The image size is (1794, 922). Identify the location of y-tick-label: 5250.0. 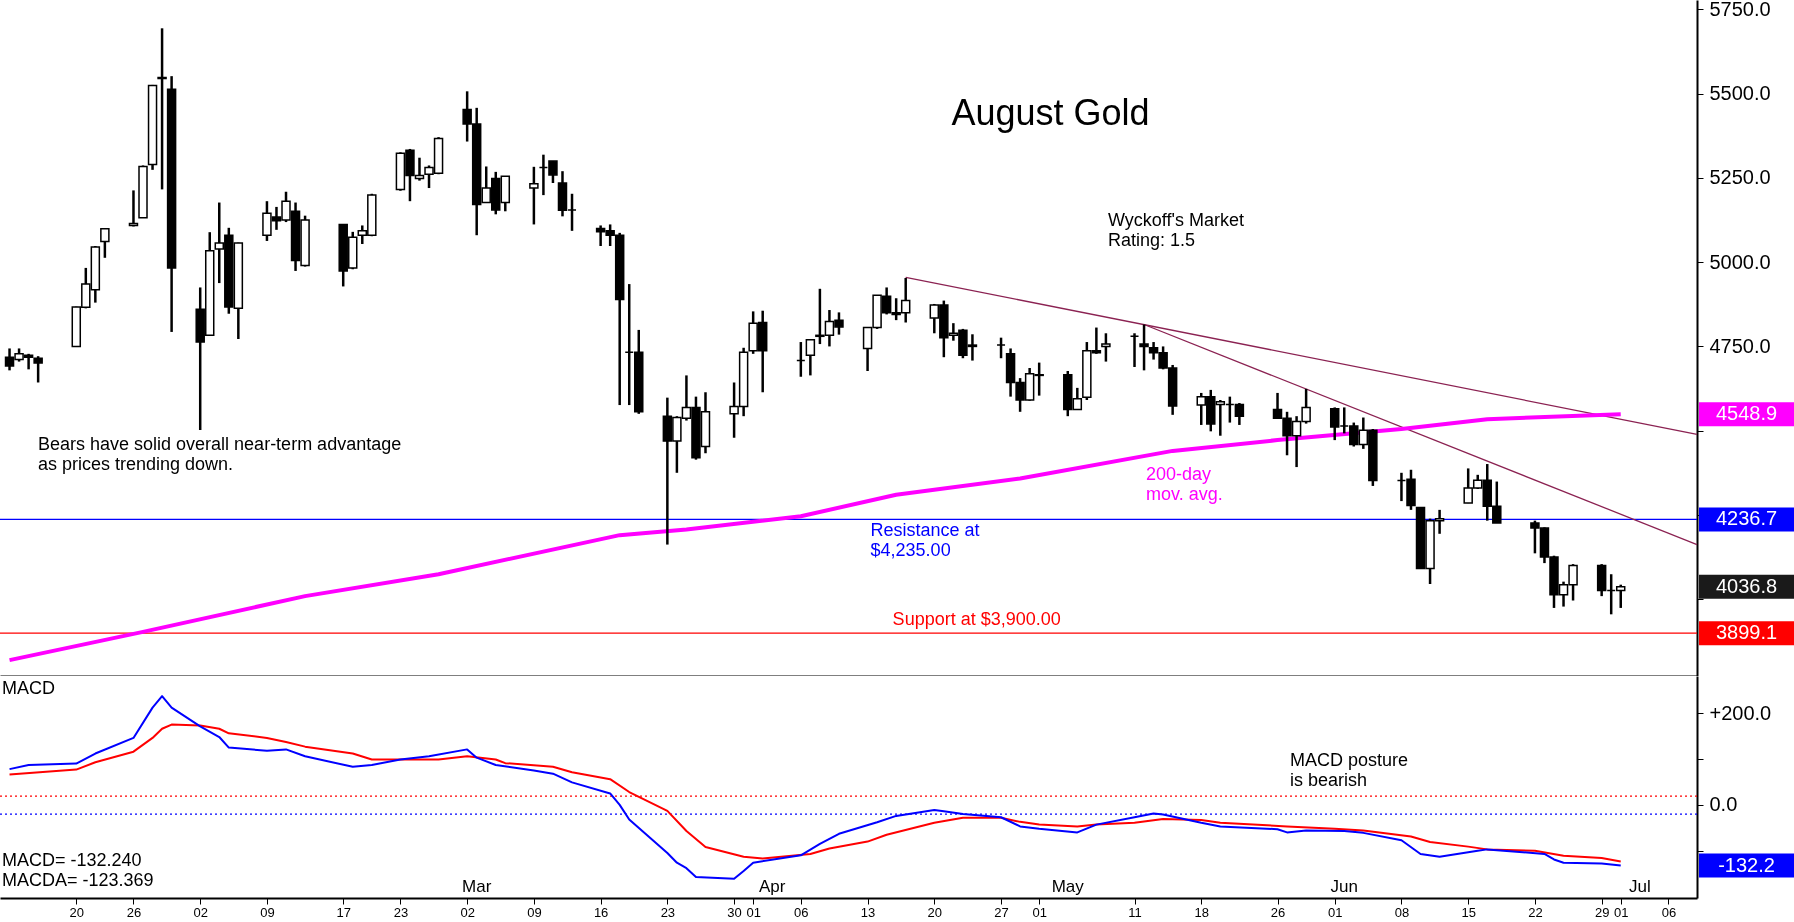
(1740, 177).